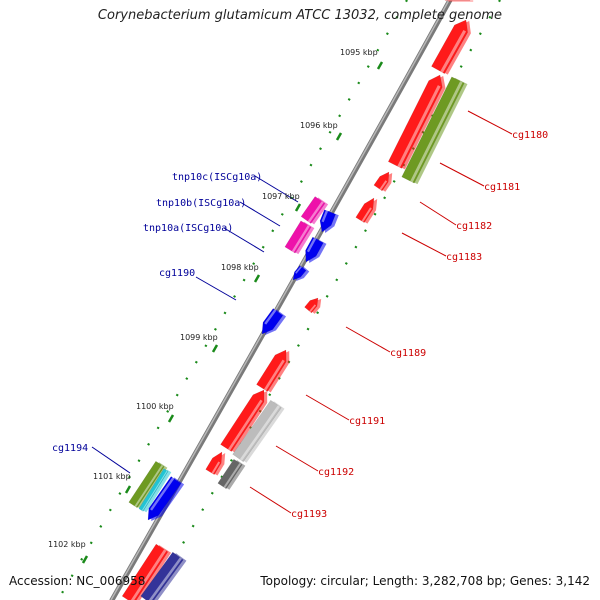 This screenshot has height=600, width=600. I want to click on cds-bottom-red, so click(146, 571).